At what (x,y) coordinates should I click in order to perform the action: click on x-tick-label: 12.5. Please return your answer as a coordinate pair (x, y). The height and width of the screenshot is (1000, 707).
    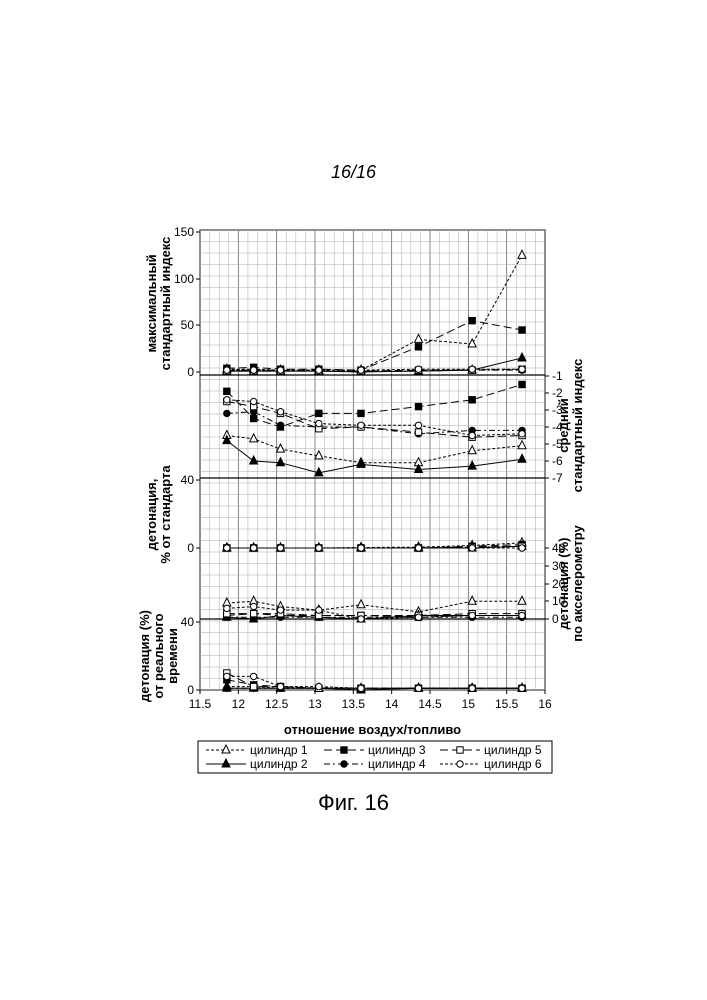
    Looking at the image, I should click on (277, 704).